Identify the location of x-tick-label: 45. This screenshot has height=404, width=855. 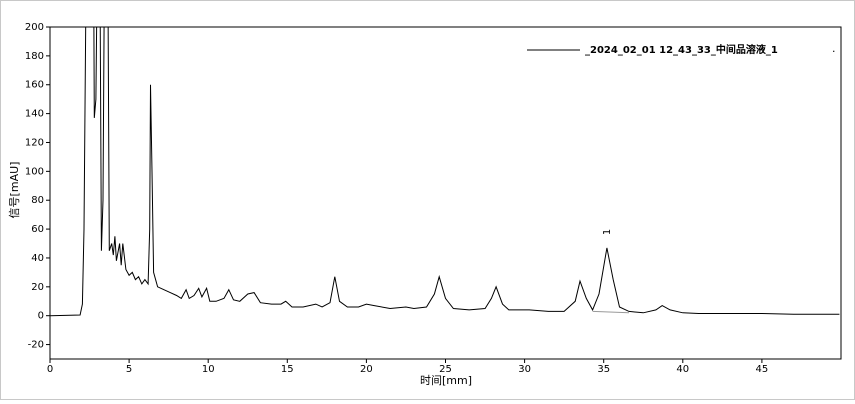
(762, 369).